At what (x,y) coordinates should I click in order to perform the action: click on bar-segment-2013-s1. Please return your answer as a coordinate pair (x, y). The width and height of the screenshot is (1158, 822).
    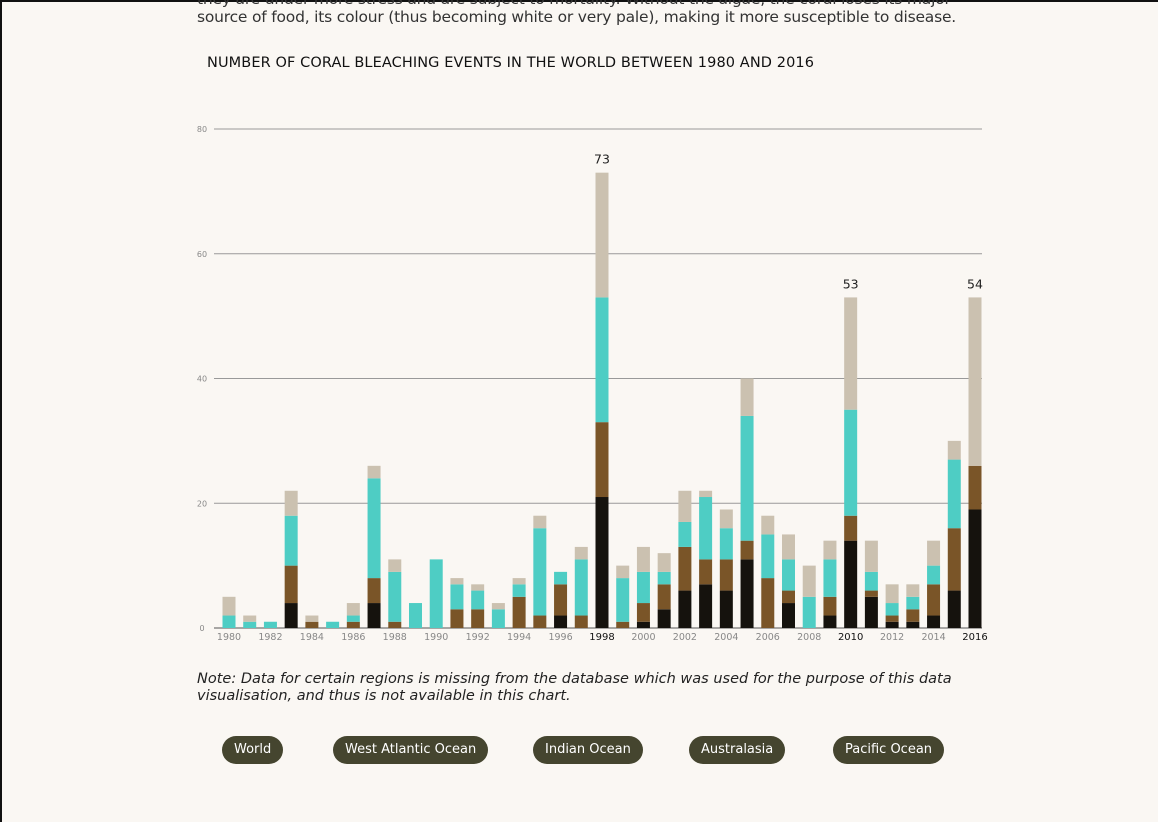
    Looking at the image, I should click on (913, 615).